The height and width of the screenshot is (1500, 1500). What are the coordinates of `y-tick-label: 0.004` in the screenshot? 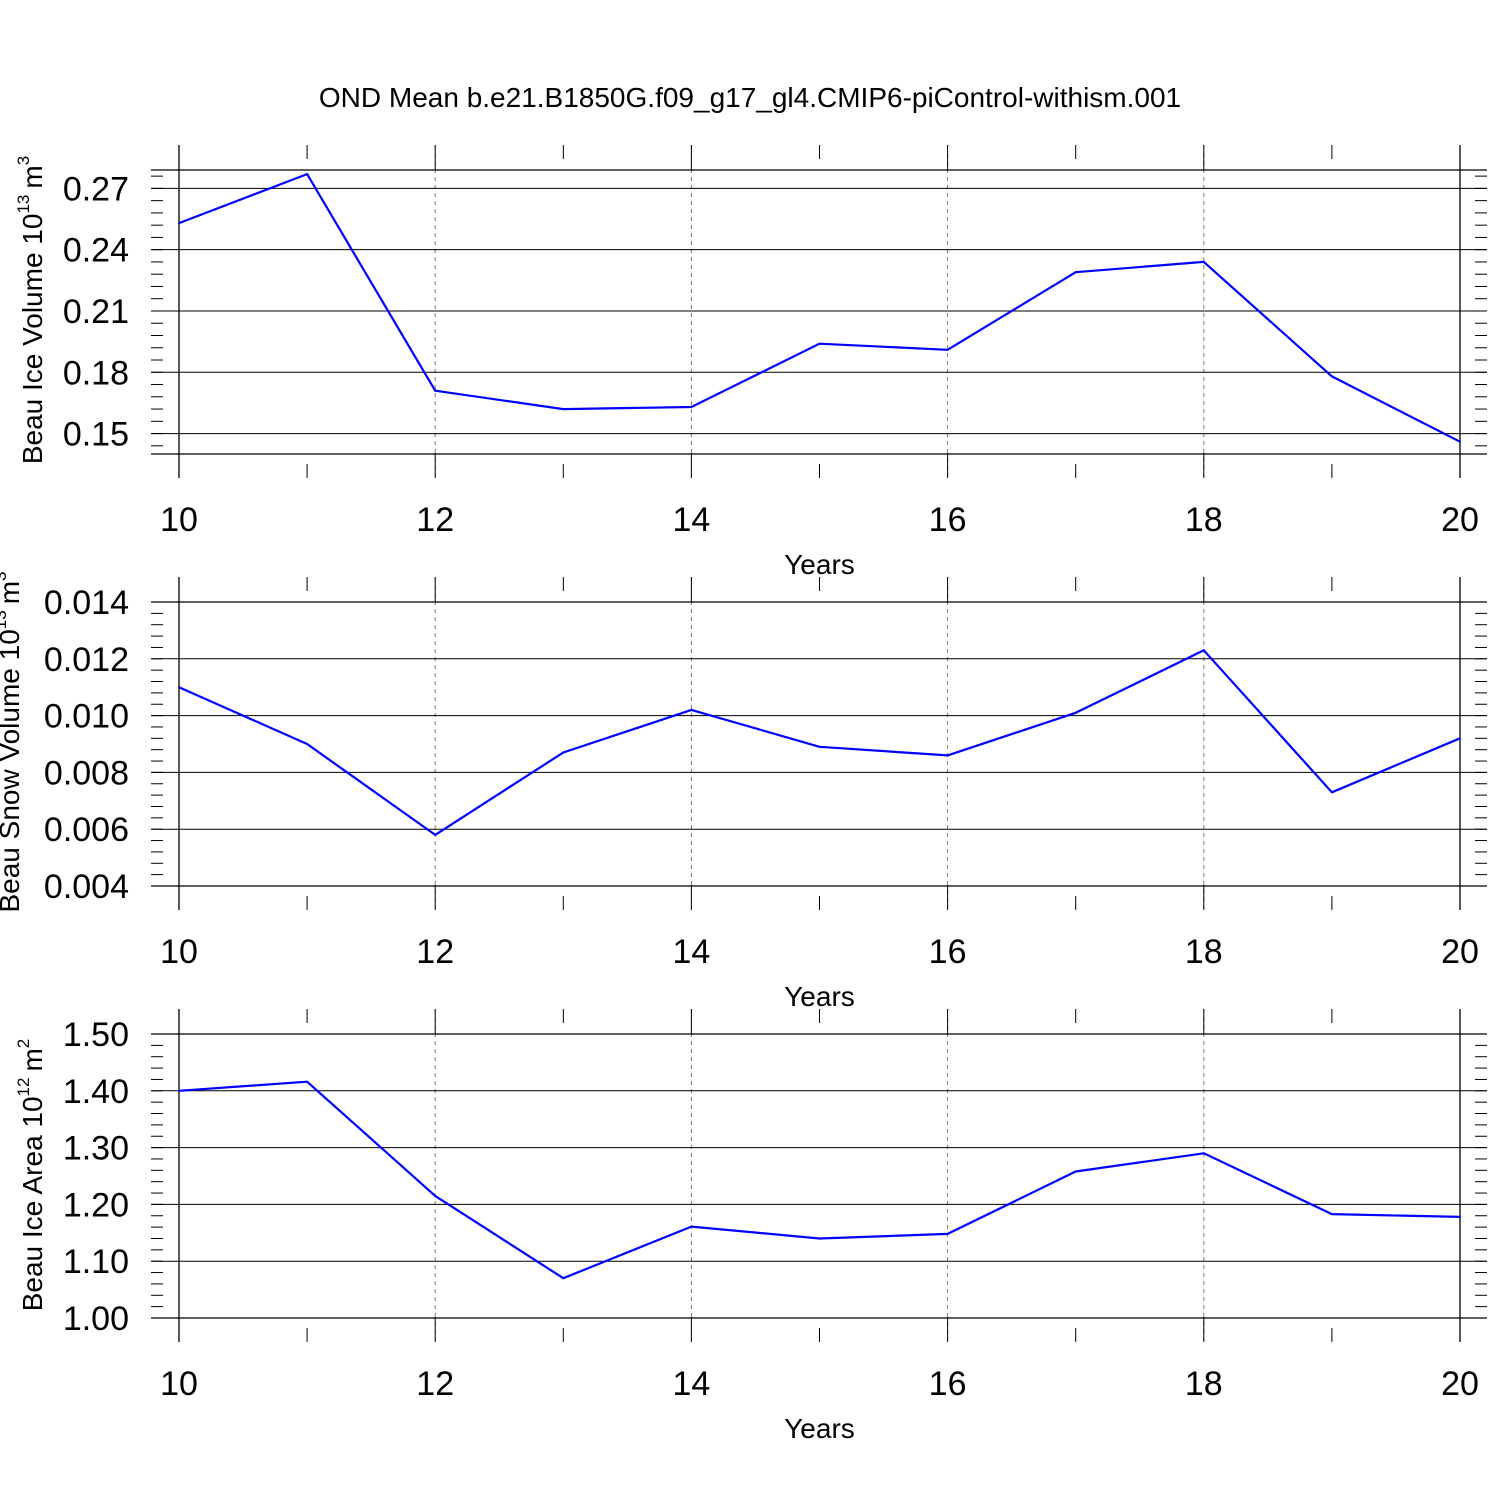 It's located at (86, 887).